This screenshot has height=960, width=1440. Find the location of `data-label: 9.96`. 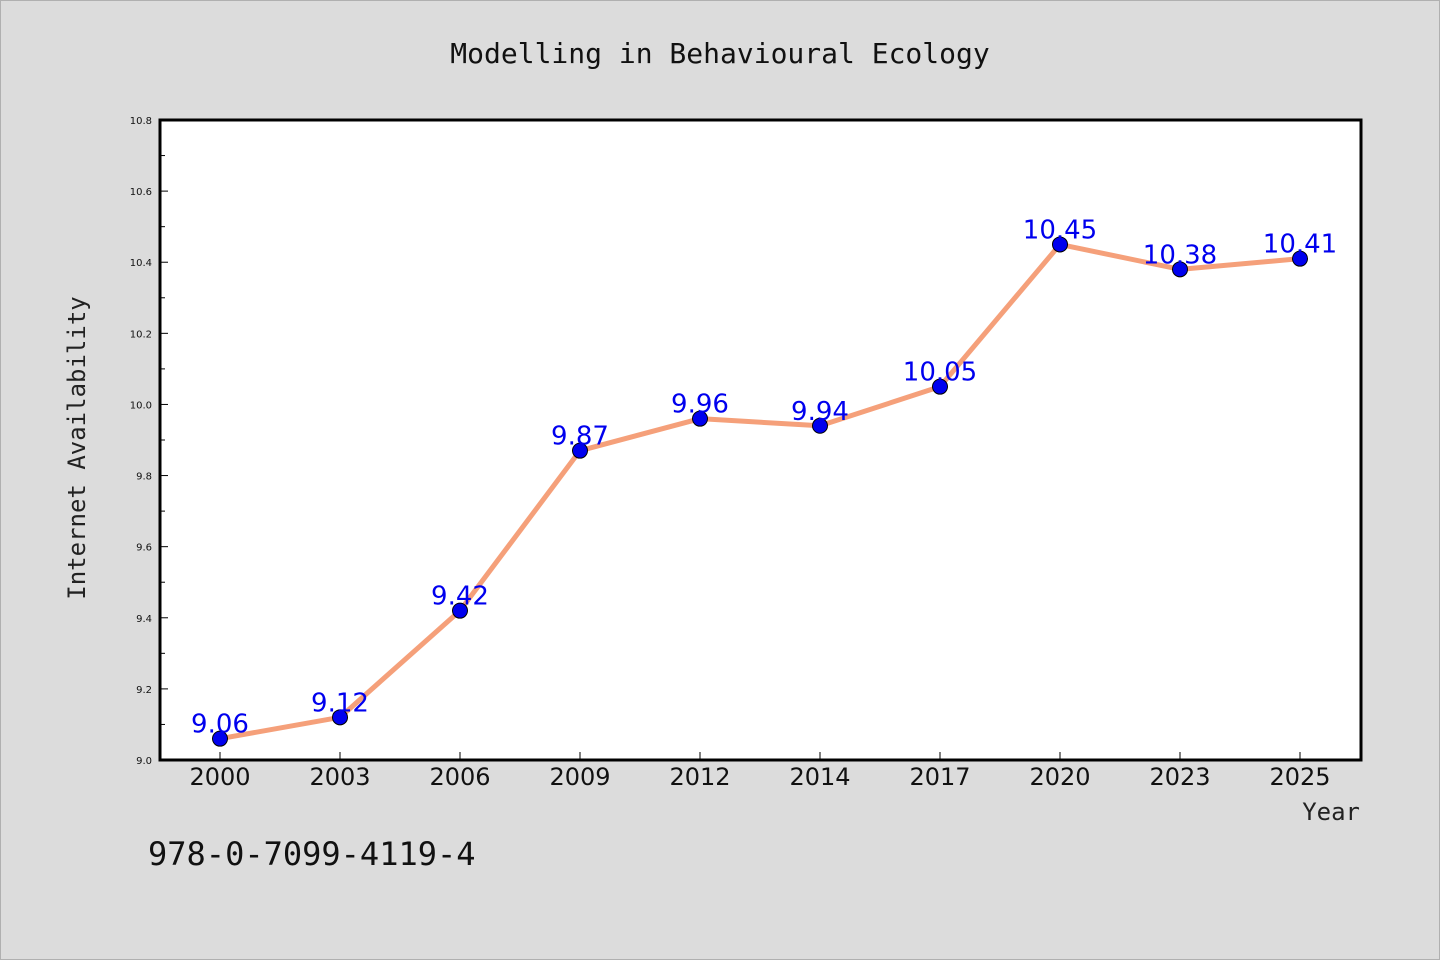

data-label: 9.96 is located at coordinates (700, 405).